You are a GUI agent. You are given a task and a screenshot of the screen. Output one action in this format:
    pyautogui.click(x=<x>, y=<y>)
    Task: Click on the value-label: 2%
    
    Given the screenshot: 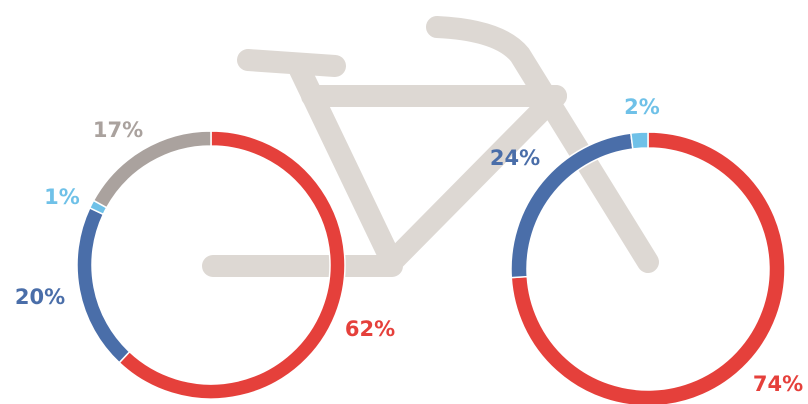 What is the action you would take?
    pyautogui.click(x=642, y=107)
    